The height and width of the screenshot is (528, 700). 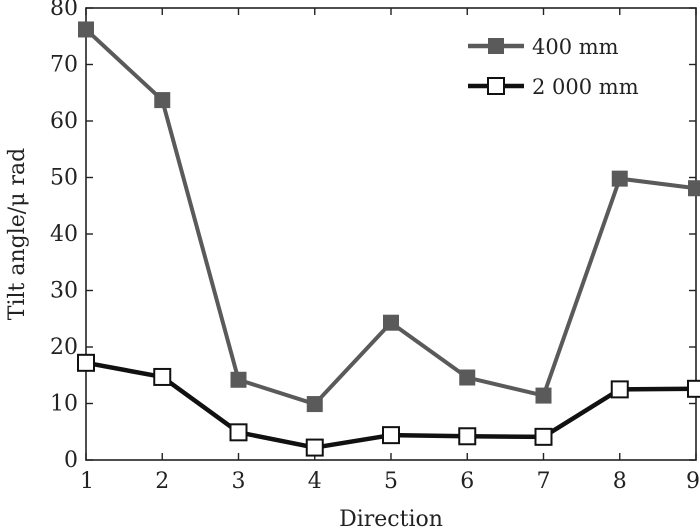 I want to click on y-tick-label: 10, so click(x=64, y=404).